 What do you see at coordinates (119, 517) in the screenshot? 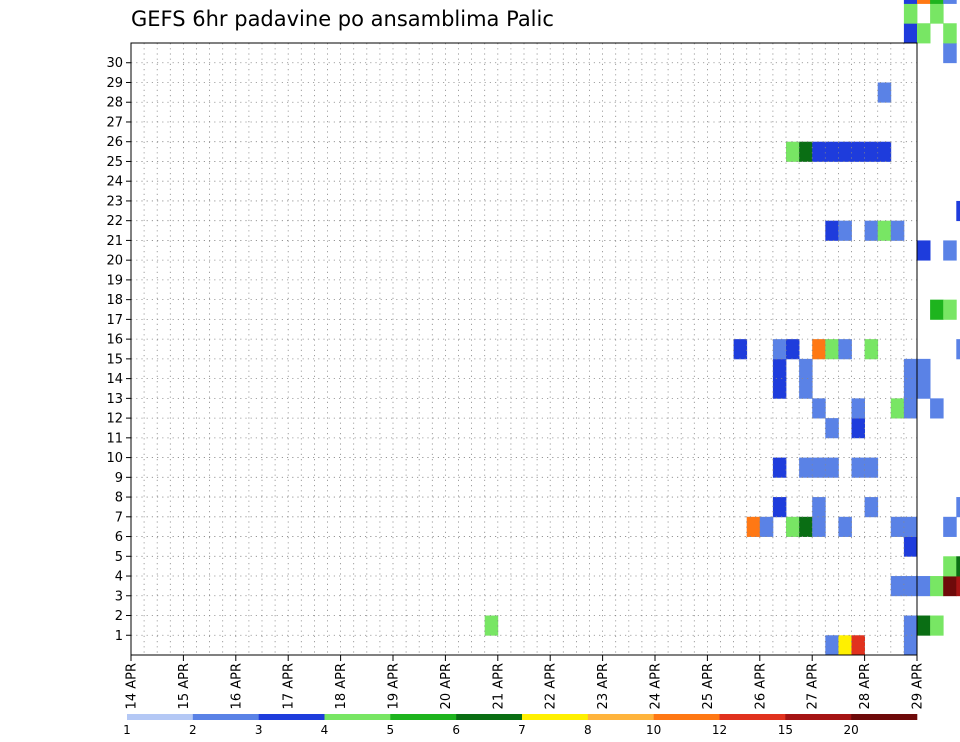
I see `y-tick-label: 7` at bounding box center [119, 517].